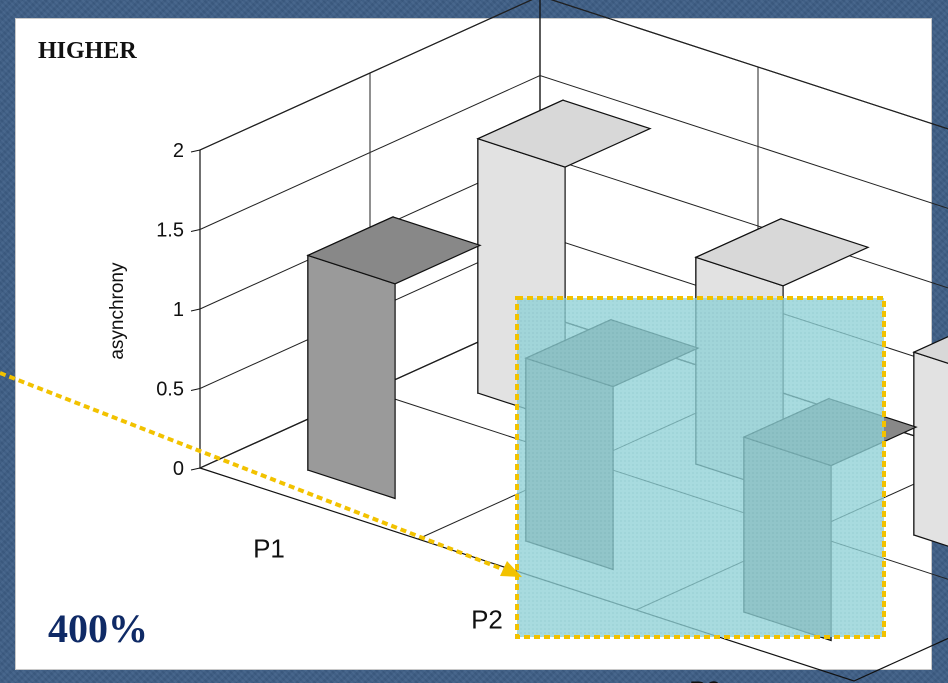 The height and width of the screenshot is (683, 948). Describe the element at coordinates (269, 549) in the screenshot. I see `x-tick-label-p1: P1` at that location.